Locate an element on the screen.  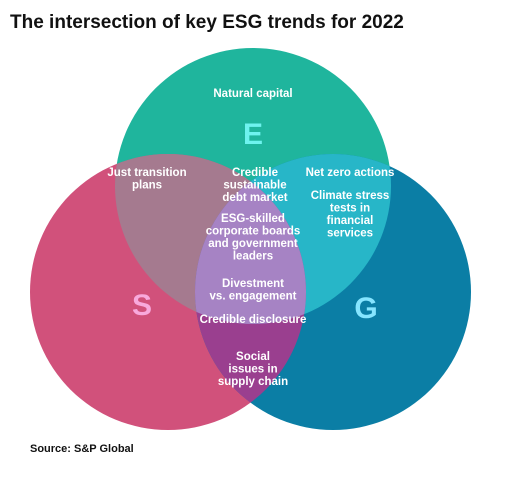
region-label: sustainable is located at coordinates (254, 186).